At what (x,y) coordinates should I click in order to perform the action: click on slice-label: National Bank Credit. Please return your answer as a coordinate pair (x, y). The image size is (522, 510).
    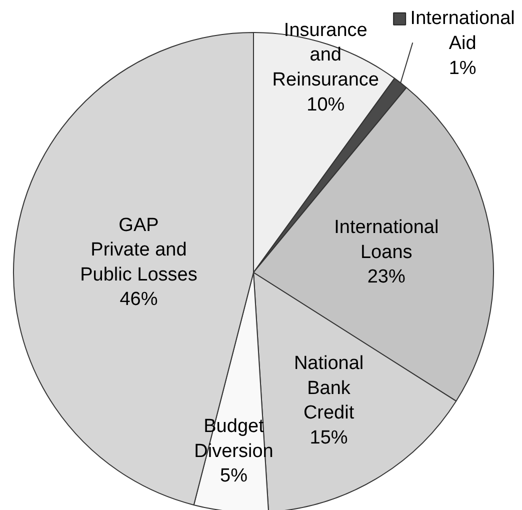
    Looking at the image, I should click on (329, 388).